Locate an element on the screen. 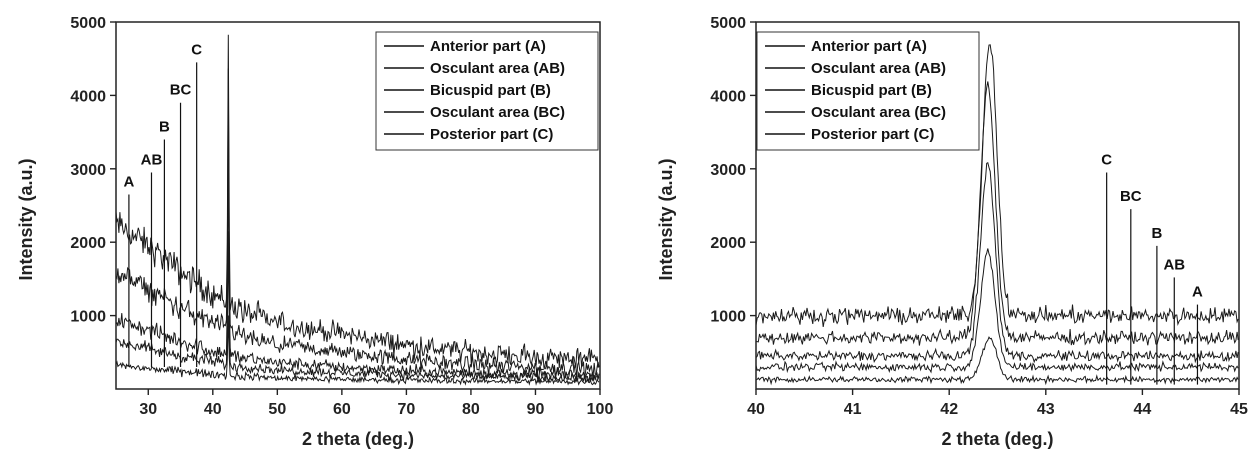 The width and height of the screenshot is (1250, 454). x-tick-label: 44 is located at coordinates (1143, 409).